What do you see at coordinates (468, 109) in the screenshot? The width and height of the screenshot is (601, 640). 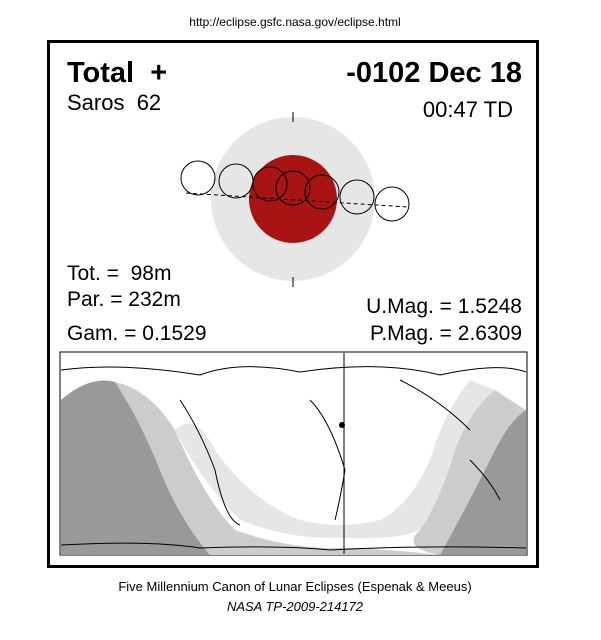 I see `time: 00:47 TD` at bounding box center [468, 109].